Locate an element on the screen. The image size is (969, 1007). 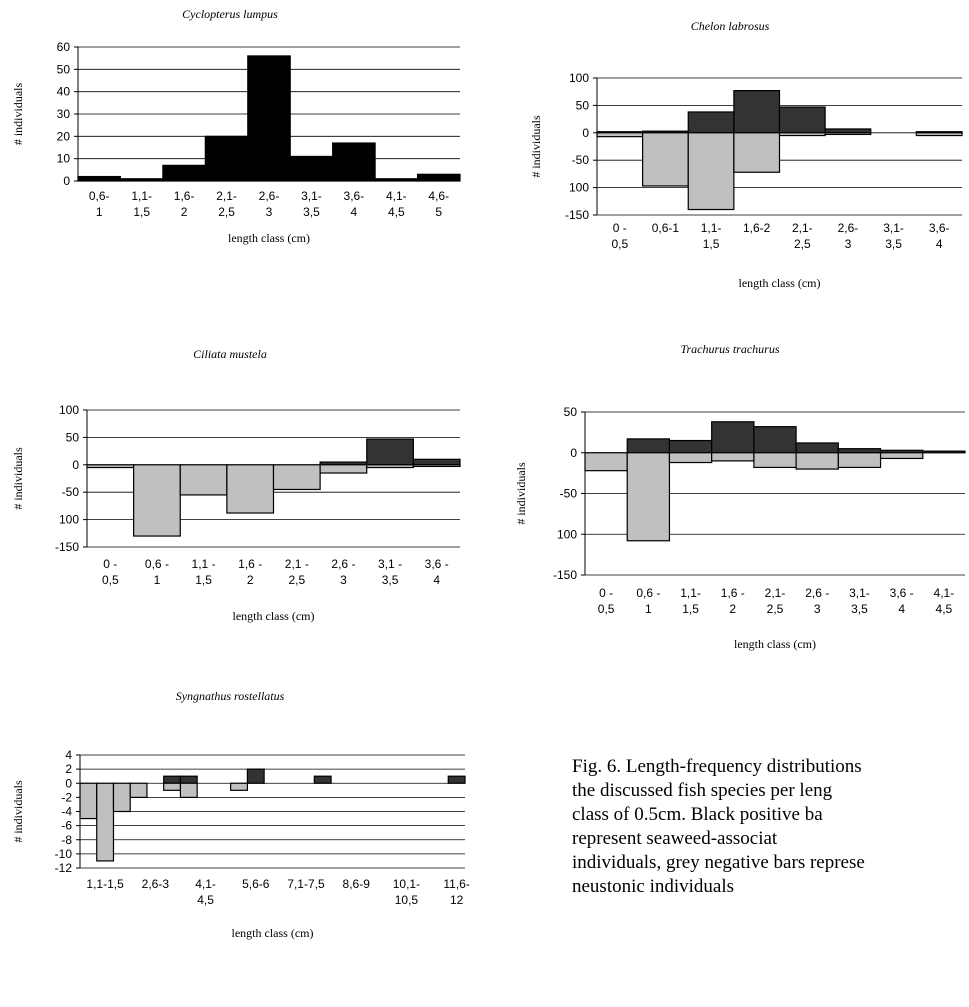
caption-line: individuals, grey negative bars represe is located at coordinates (718, 862).